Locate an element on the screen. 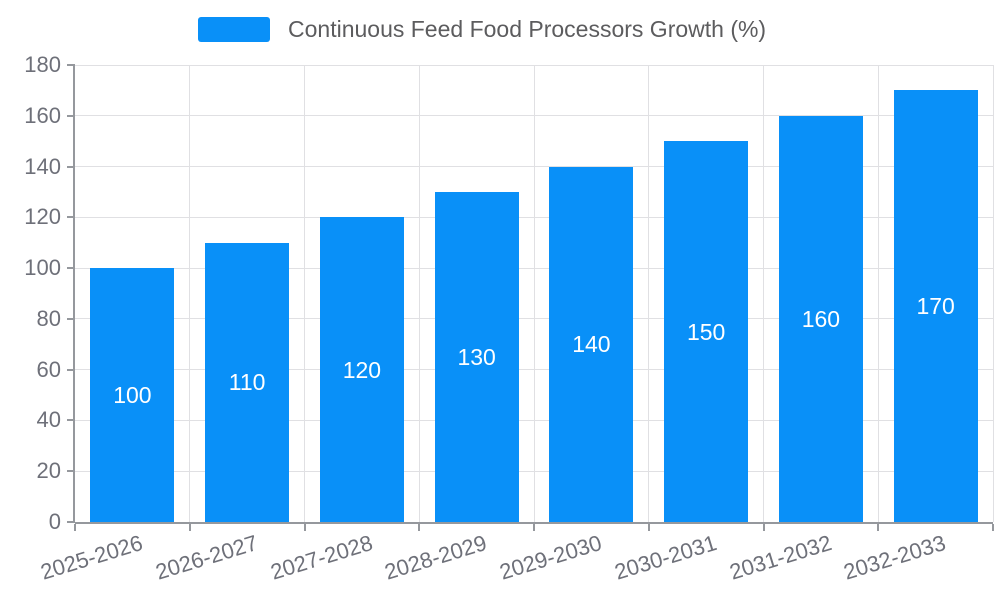 Image resolution: width=1000 pixels, height=600 pixels. y-axis-tick-label: 140 is located at coordinates (42, 166).